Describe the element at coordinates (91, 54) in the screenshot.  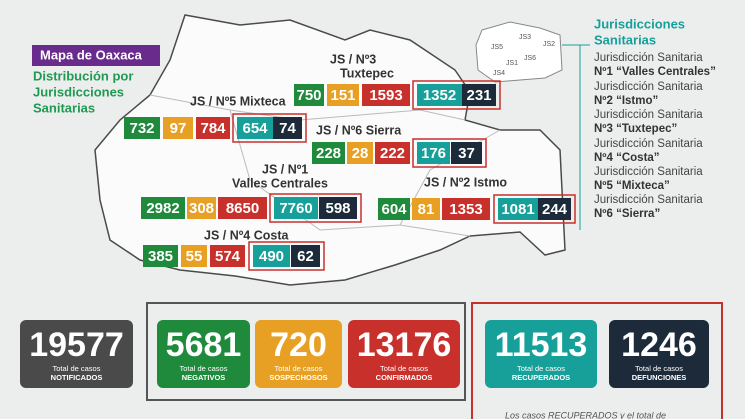
I see `title: Mapa de Oaxaca` at that location.